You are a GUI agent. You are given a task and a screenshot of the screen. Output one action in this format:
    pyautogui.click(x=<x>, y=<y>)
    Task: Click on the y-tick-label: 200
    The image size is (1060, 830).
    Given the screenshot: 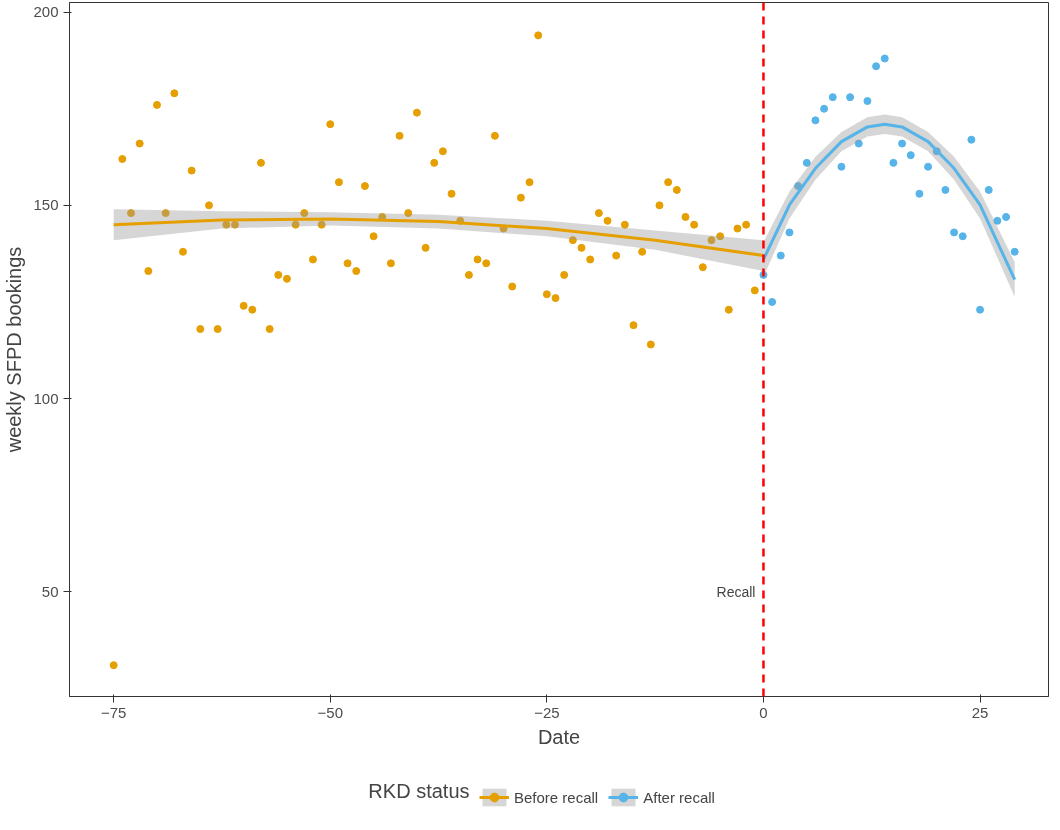 What is the action you would take?
    pyautogui.click(x=46, y=12)
    